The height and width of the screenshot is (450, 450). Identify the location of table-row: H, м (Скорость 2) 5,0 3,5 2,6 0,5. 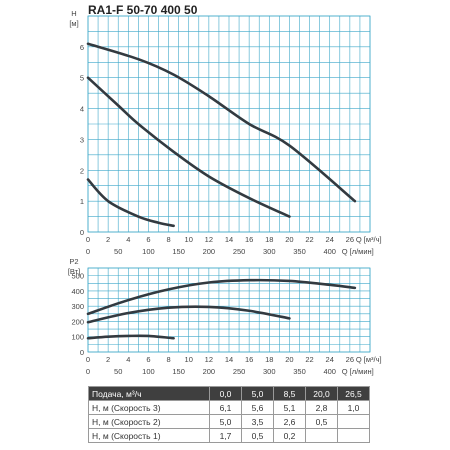
(229, 421).